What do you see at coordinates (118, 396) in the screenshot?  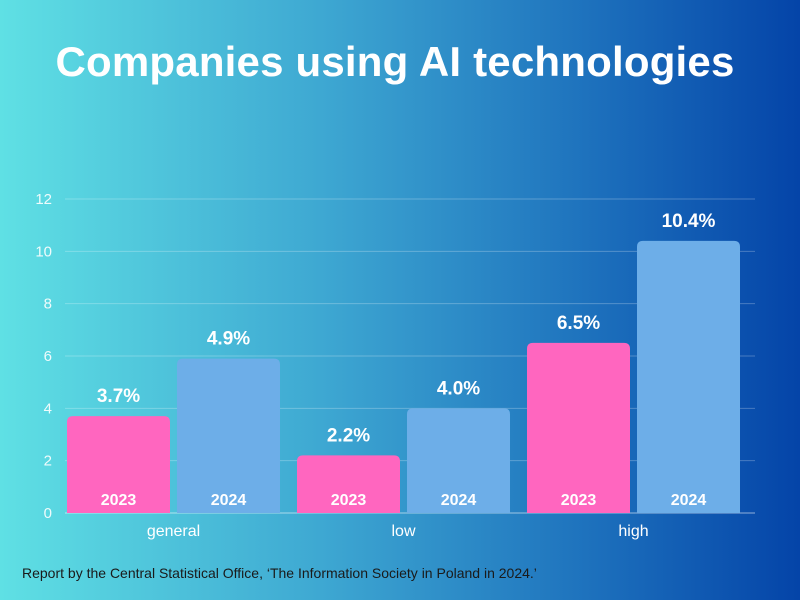 I see `data-label: 3.7%` at bounding box center [118, 396].